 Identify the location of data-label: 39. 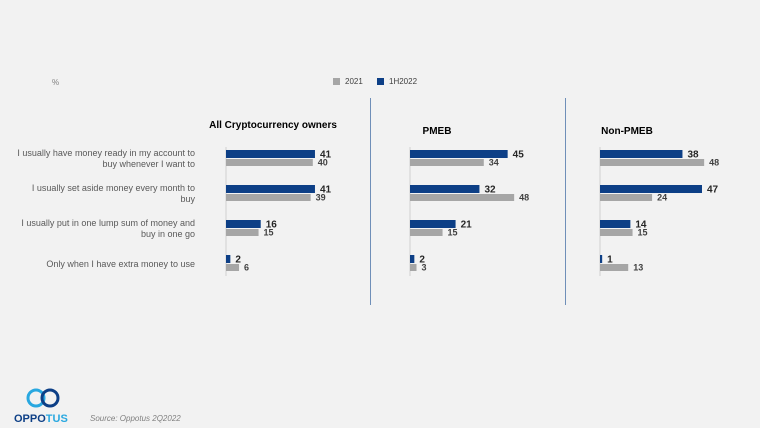
(321, 198).